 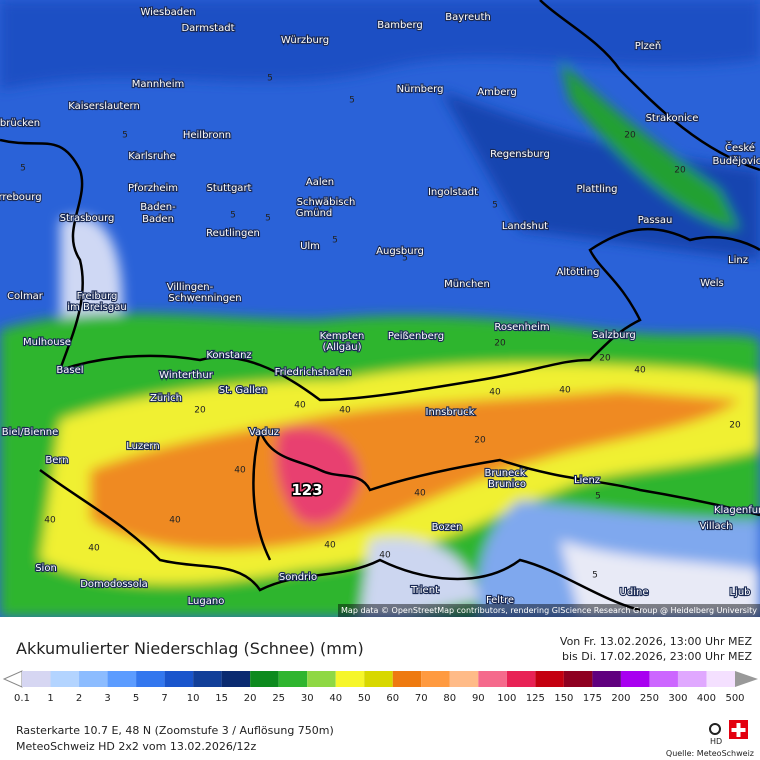 What do you see at coordinates (453, 192) in the screenshot?
I see `city-label: Ingolstadt` at bounding box center [453, 192].